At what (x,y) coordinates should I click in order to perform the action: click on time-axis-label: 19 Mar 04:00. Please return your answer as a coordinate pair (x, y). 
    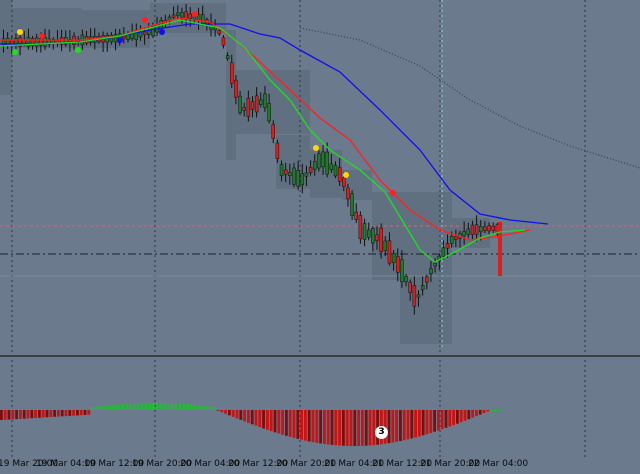
    Looking at the image, I should click on (66, 464).